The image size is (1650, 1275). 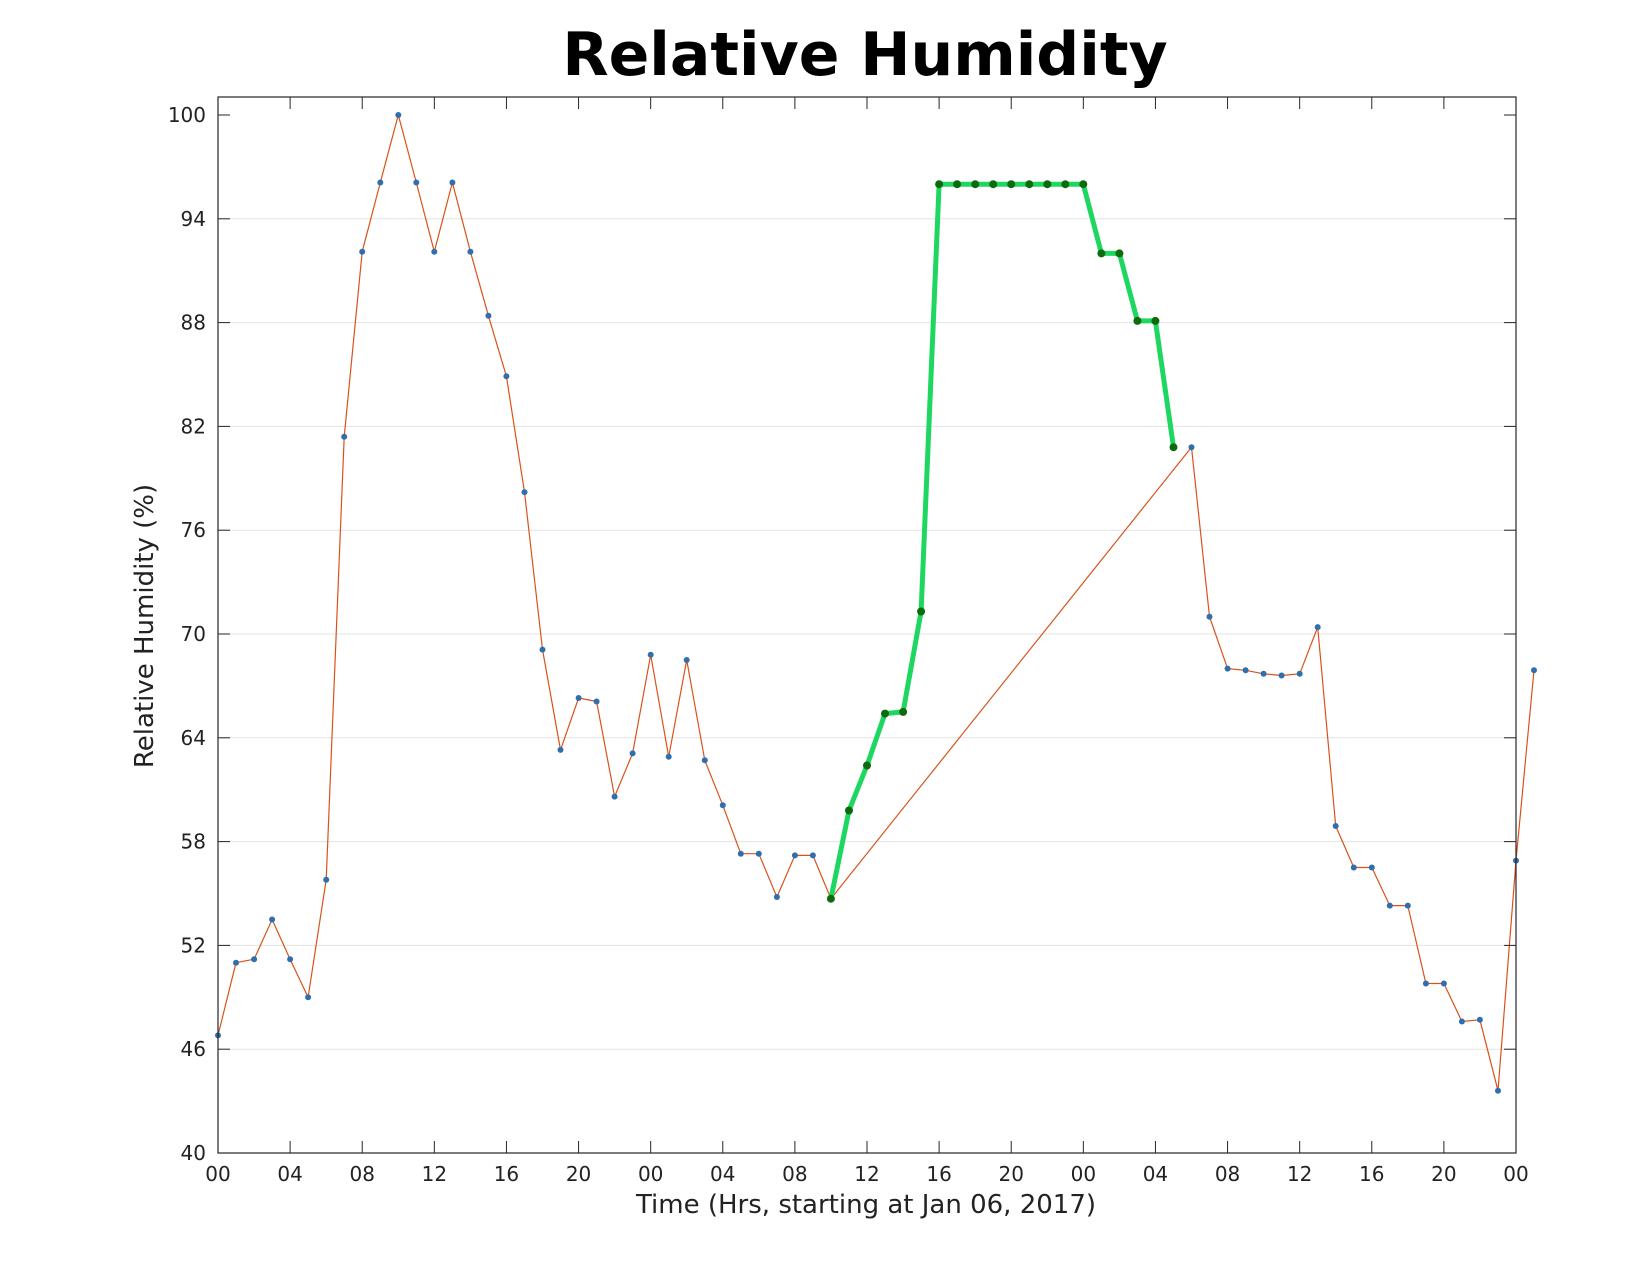 I want to click on y-tick-label: 76, so click(x=193, y=530).